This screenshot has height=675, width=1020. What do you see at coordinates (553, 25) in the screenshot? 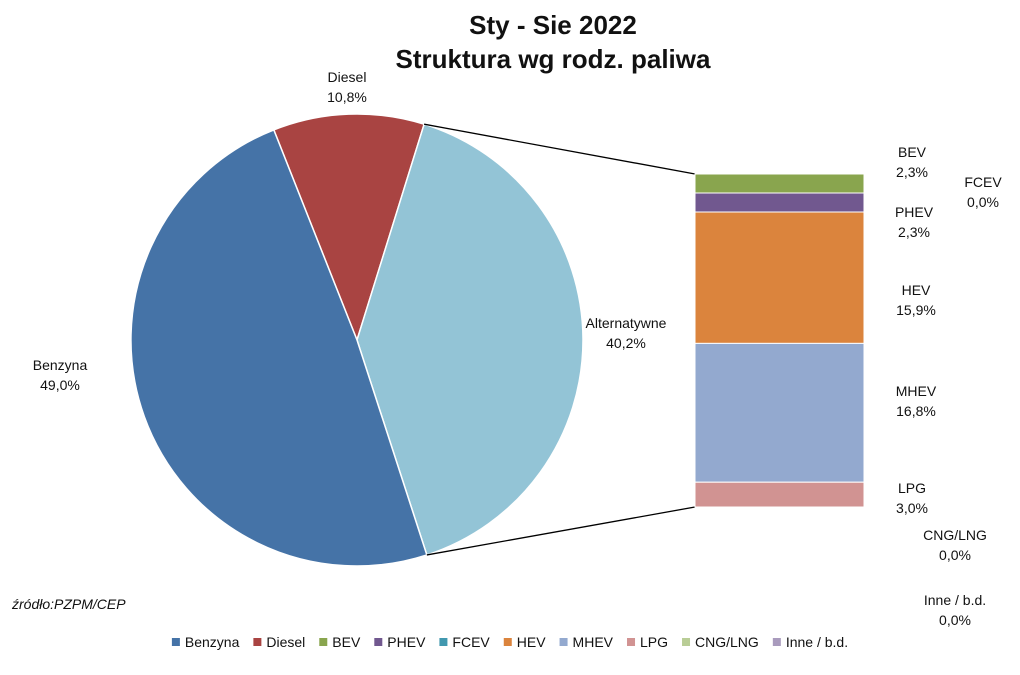
I see `chart-title-line-1: Sty - Sie 2022` at bounding box center [553, 25].